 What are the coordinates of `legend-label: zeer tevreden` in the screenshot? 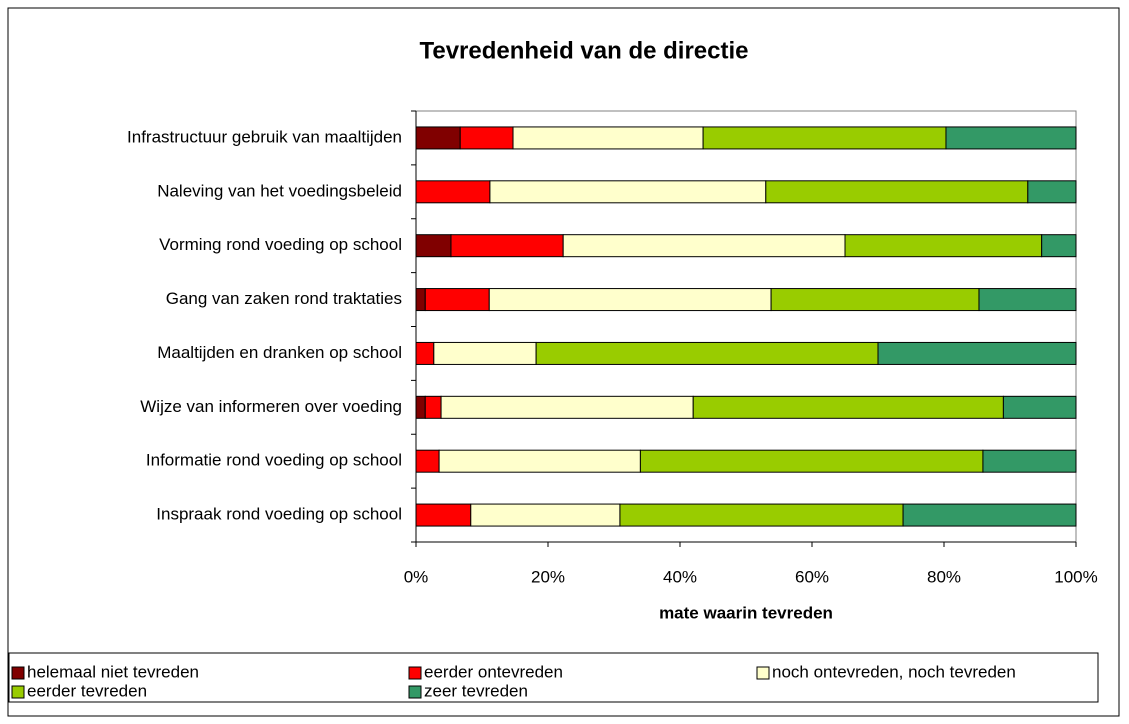 It's located at (476, 690).